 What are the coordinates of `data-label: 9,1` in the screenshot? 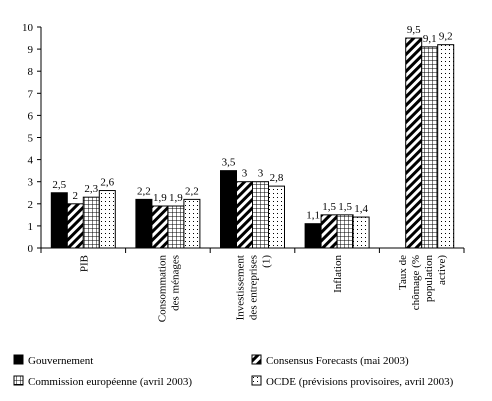 It's located at (430, 39).